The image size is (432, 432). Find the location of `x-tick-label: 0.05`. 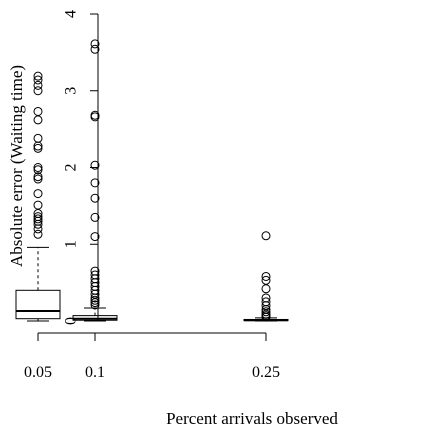

x-tick-label: 0.05 is located at coordinates (38, 372).